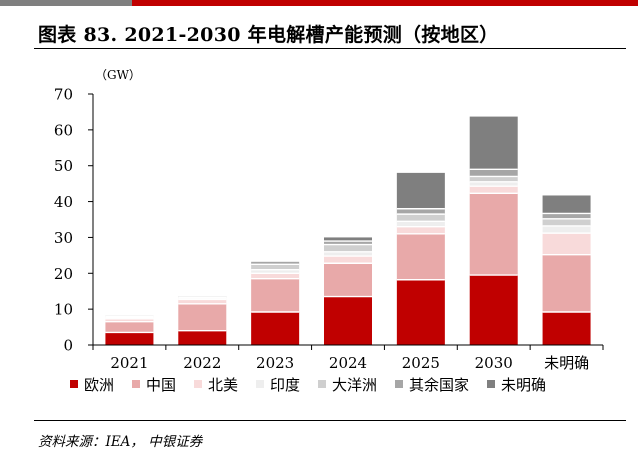  Describe the element at coordinates (63, 310) in the screenshot. I see `y-tick-label: 10` at that location.